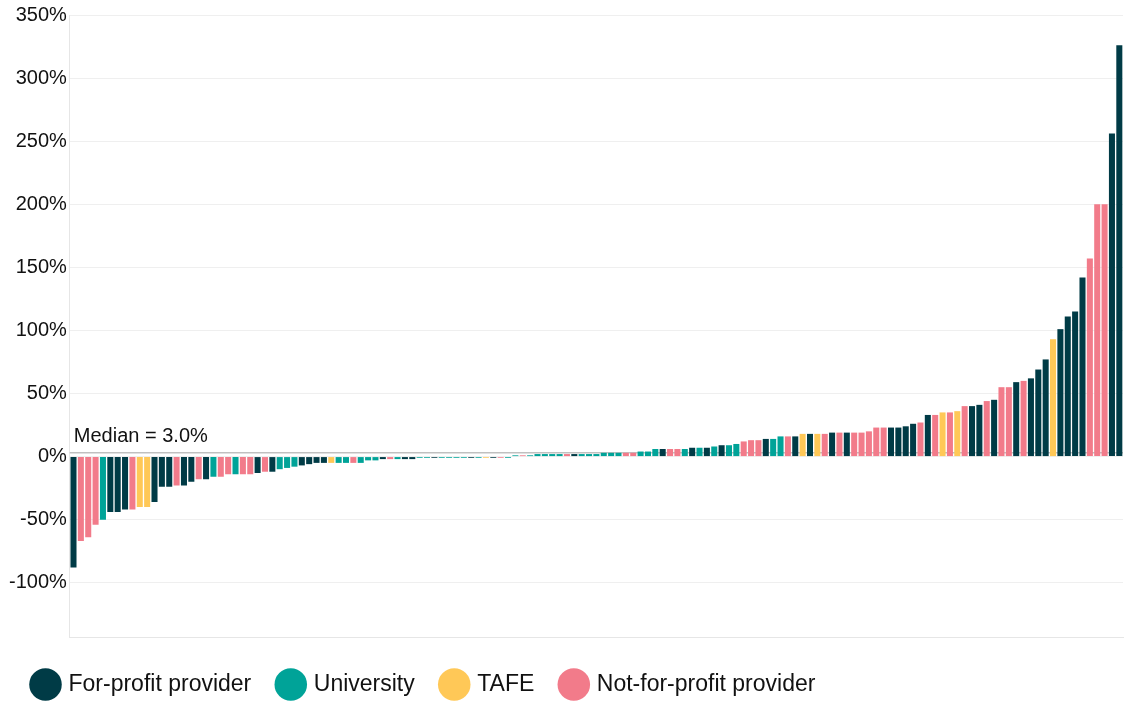  I want to click on y-tick-label: 250%, so click(41, 139).